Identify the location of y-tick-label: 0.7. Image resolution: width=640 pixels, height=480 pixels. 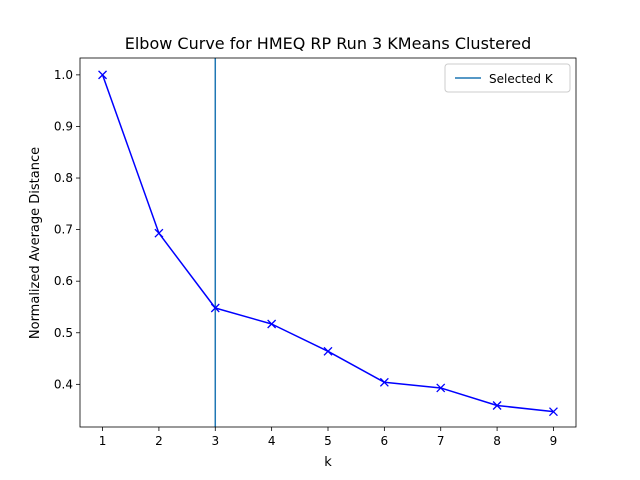
(63, 230).